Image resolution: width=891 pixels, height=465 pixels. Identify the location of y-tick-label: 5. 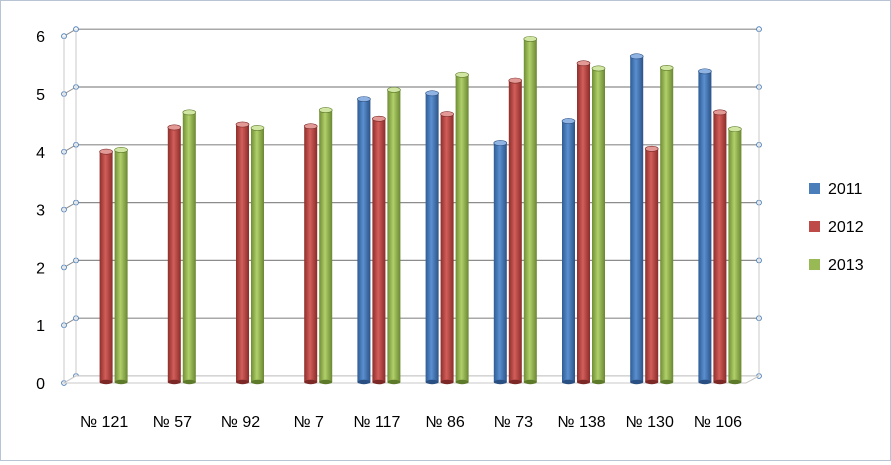
(40, 95).